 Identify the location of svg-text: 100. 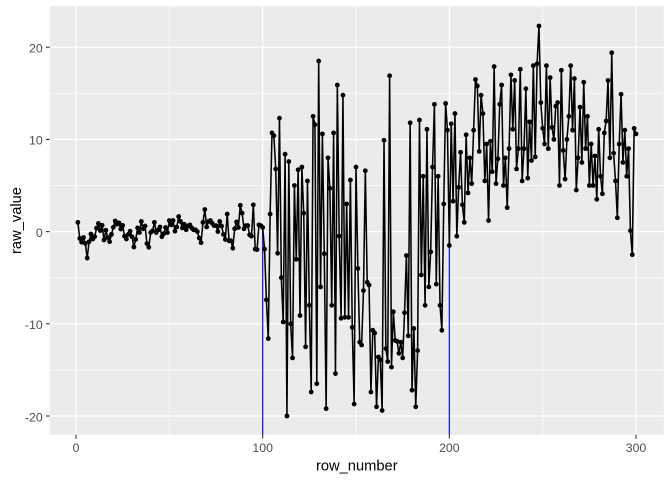
(262, 448).